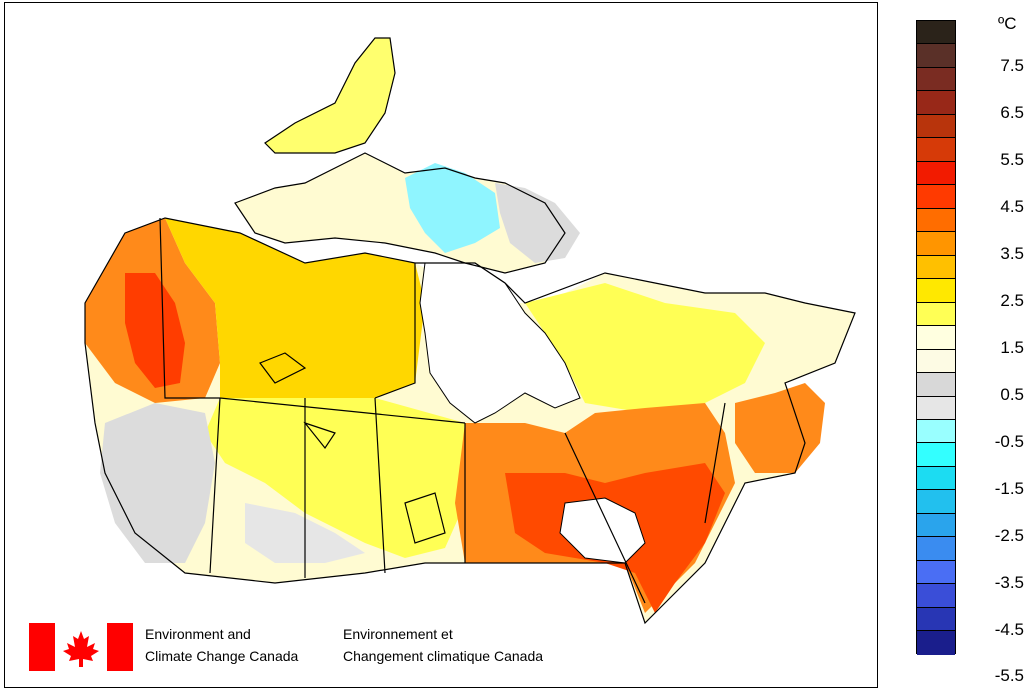 This screenshot has height=694, width=1024. Describe the element at coordinates (155, 330) in the screenshot. I see `yukon-core` at that location.